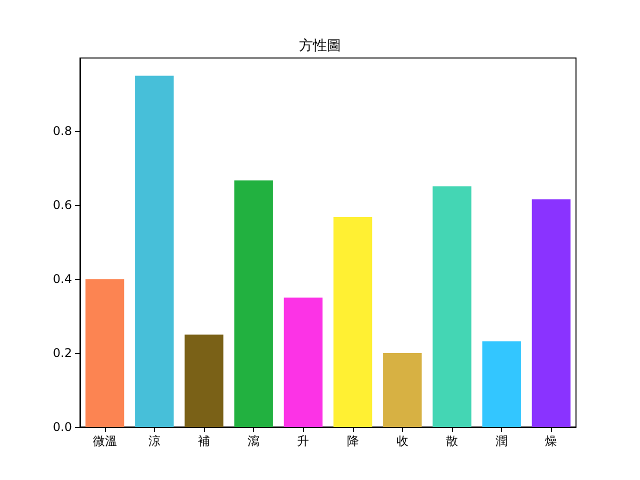  I want to click on x-tick-label: 瀉, so click(254, 441).